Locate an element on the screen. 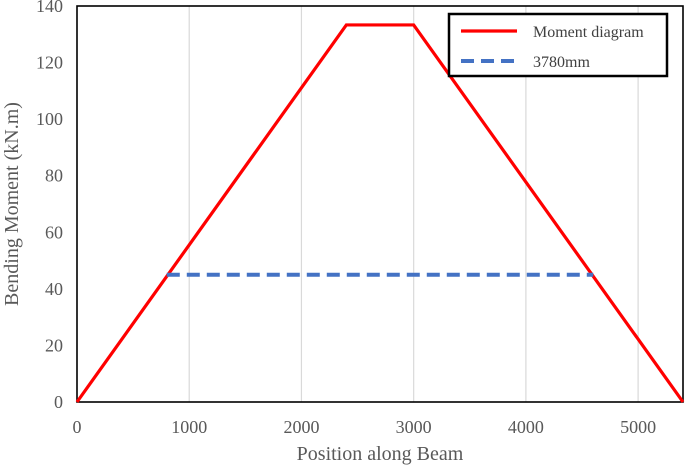 The width and height of the screenshot is (685, 467). x-axis-ticks: 0 1000 2000 3000 4000 5000 is located at coordinates (365, 427).